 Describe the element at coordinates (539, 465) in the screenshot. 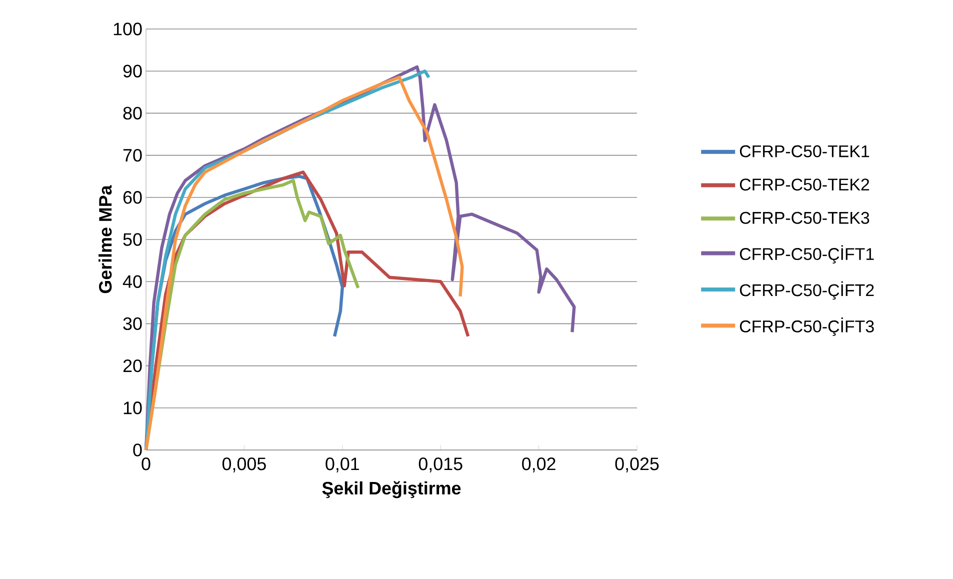

I see `x-tick-label: 0,02` at that location.